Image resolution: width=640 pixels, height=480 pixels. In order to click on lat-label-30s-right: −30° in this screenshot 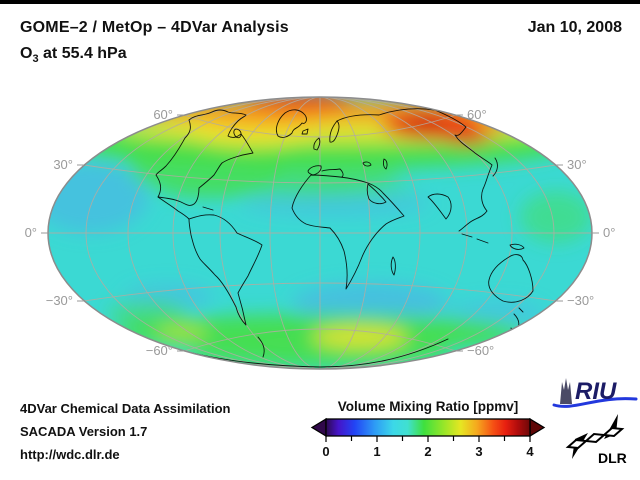, I will do `click(580, 300)`.